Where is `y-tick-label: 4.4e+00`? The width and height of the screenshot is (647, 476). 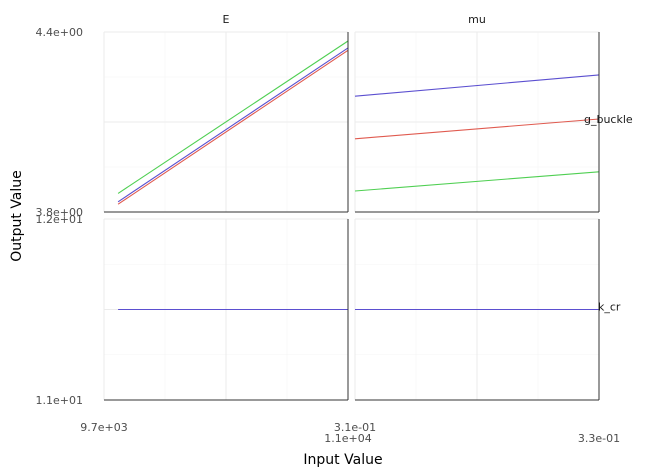 y-tick-label: 4.4e+00 is located at coordinates (59, 32).